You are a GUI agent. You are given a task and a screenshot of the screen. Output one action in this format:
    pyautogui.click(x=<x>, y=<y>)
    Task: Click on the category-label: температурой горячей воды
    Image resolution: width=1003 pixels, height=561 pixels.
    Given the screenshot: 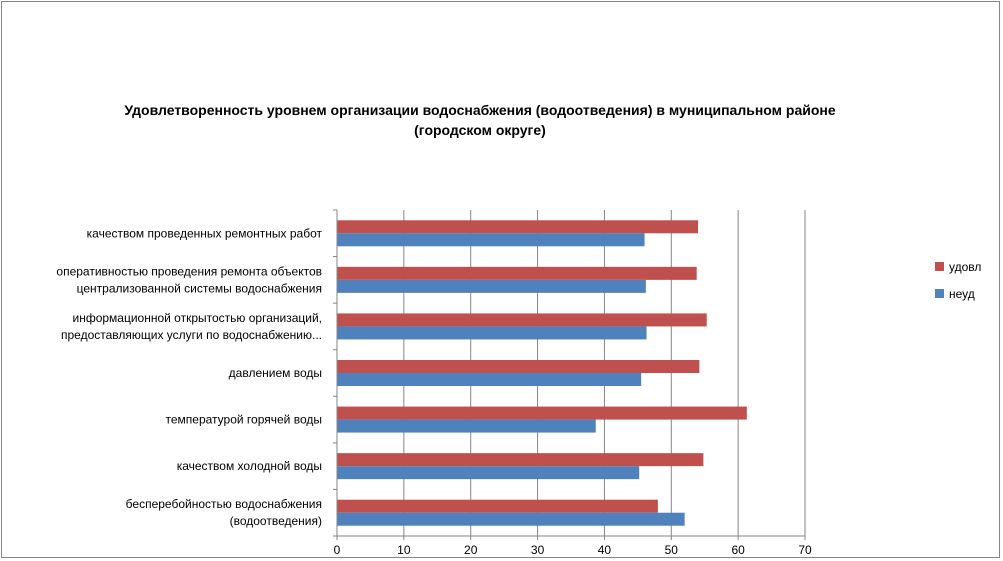 What is the action you would take?
    pyautogui.click(x=244, y=420)
    